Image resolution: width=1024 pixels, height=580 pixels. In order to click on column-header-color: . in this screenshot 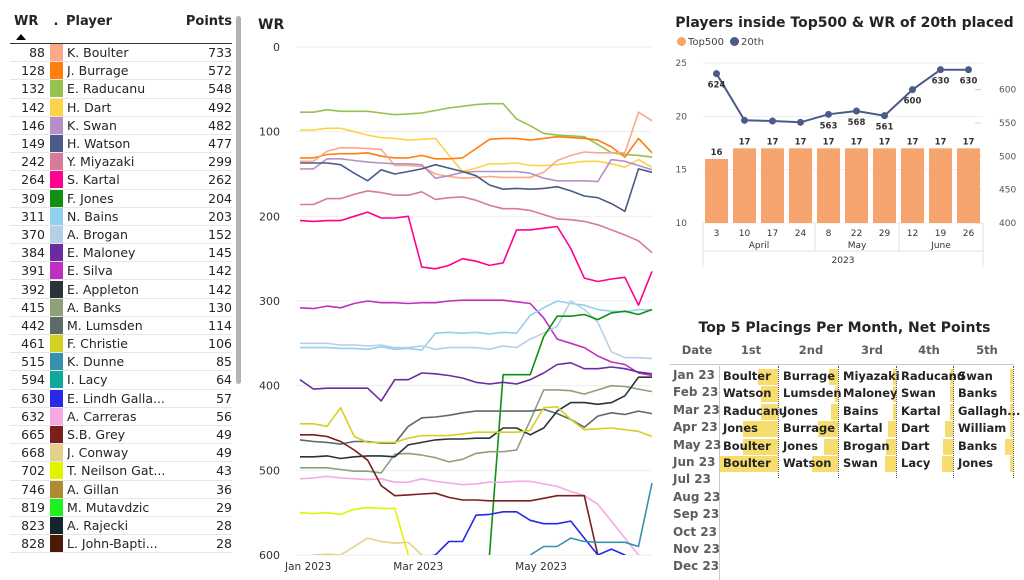, I will do `click(56, 21)`.